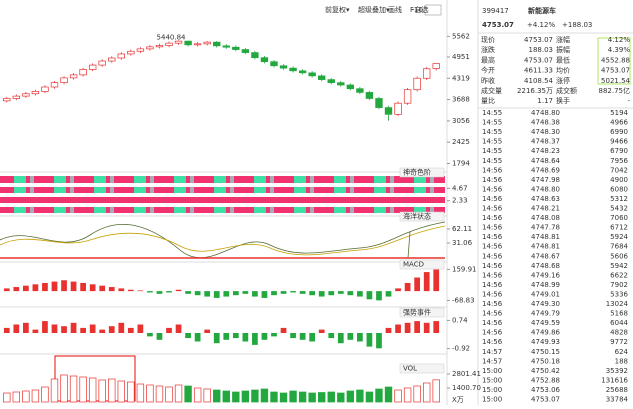 This screenshot has height=409, width=633. What do you see at coordinates (619, 209) in the screenshot?
I see `tick-volume: 5432` at bounding box center [619, 209].